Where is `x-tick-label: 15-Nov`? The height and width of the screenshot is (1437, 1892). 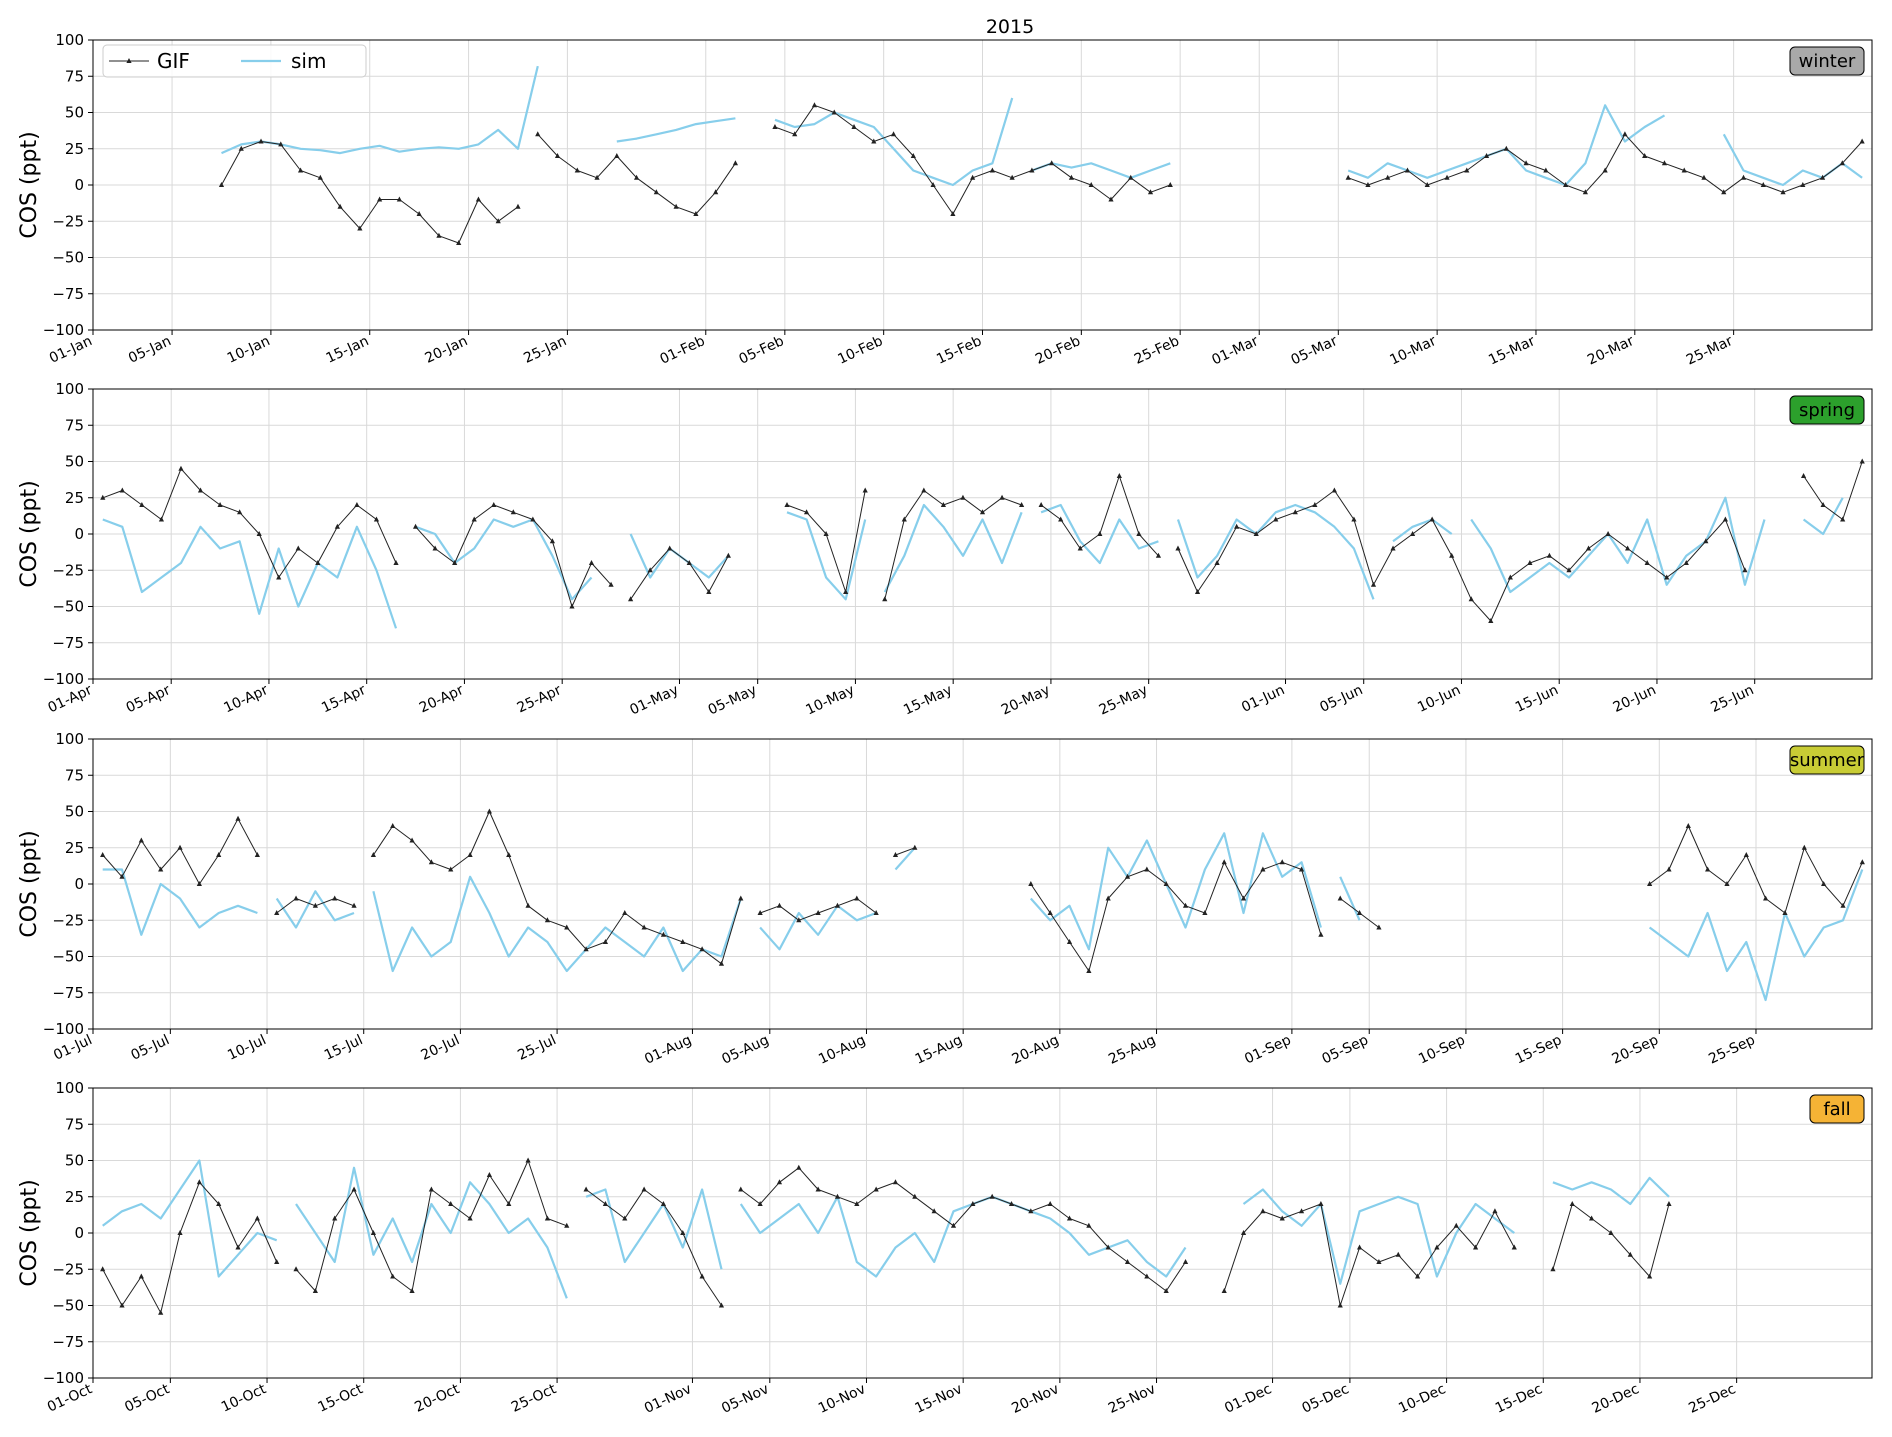
x-tick-label: 15-Nov is located at coordinates (939, 1399).